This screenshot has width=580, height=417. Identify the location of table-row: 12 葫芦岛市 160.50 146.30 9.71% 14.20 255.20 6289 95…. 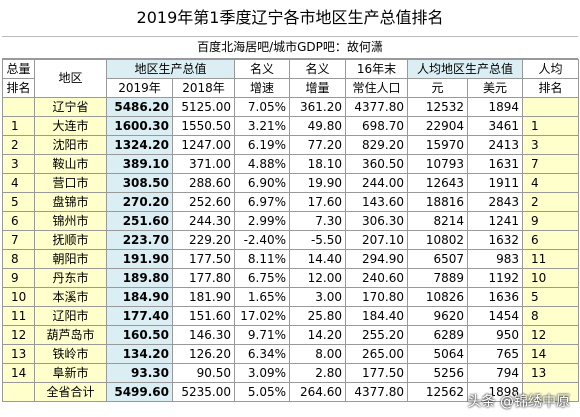
(291, 335).